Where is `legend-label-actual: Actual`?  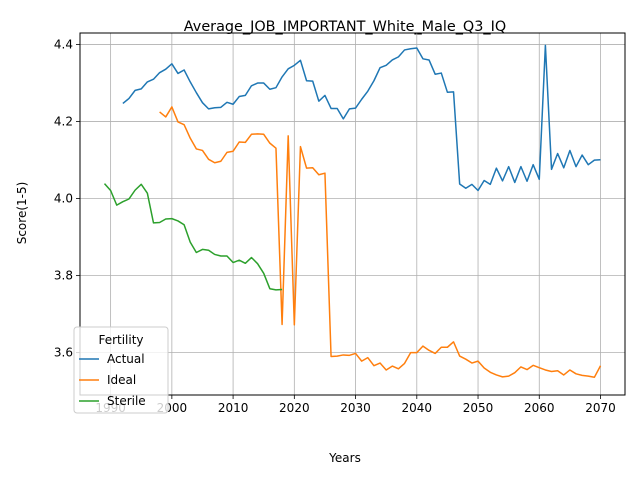 legend-label-actual: Actual is located at coordinates (126, 359).